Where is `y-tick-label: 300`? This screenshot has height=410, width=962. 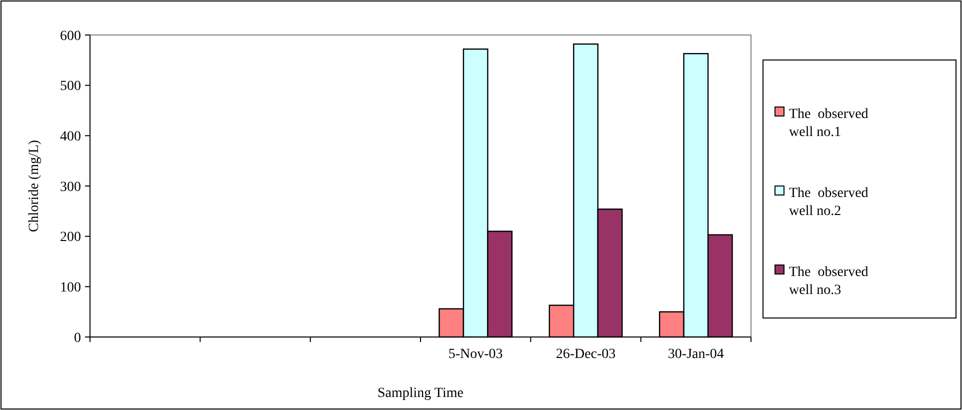 y-tick-label: 300 is located at coordinates (70, 187).